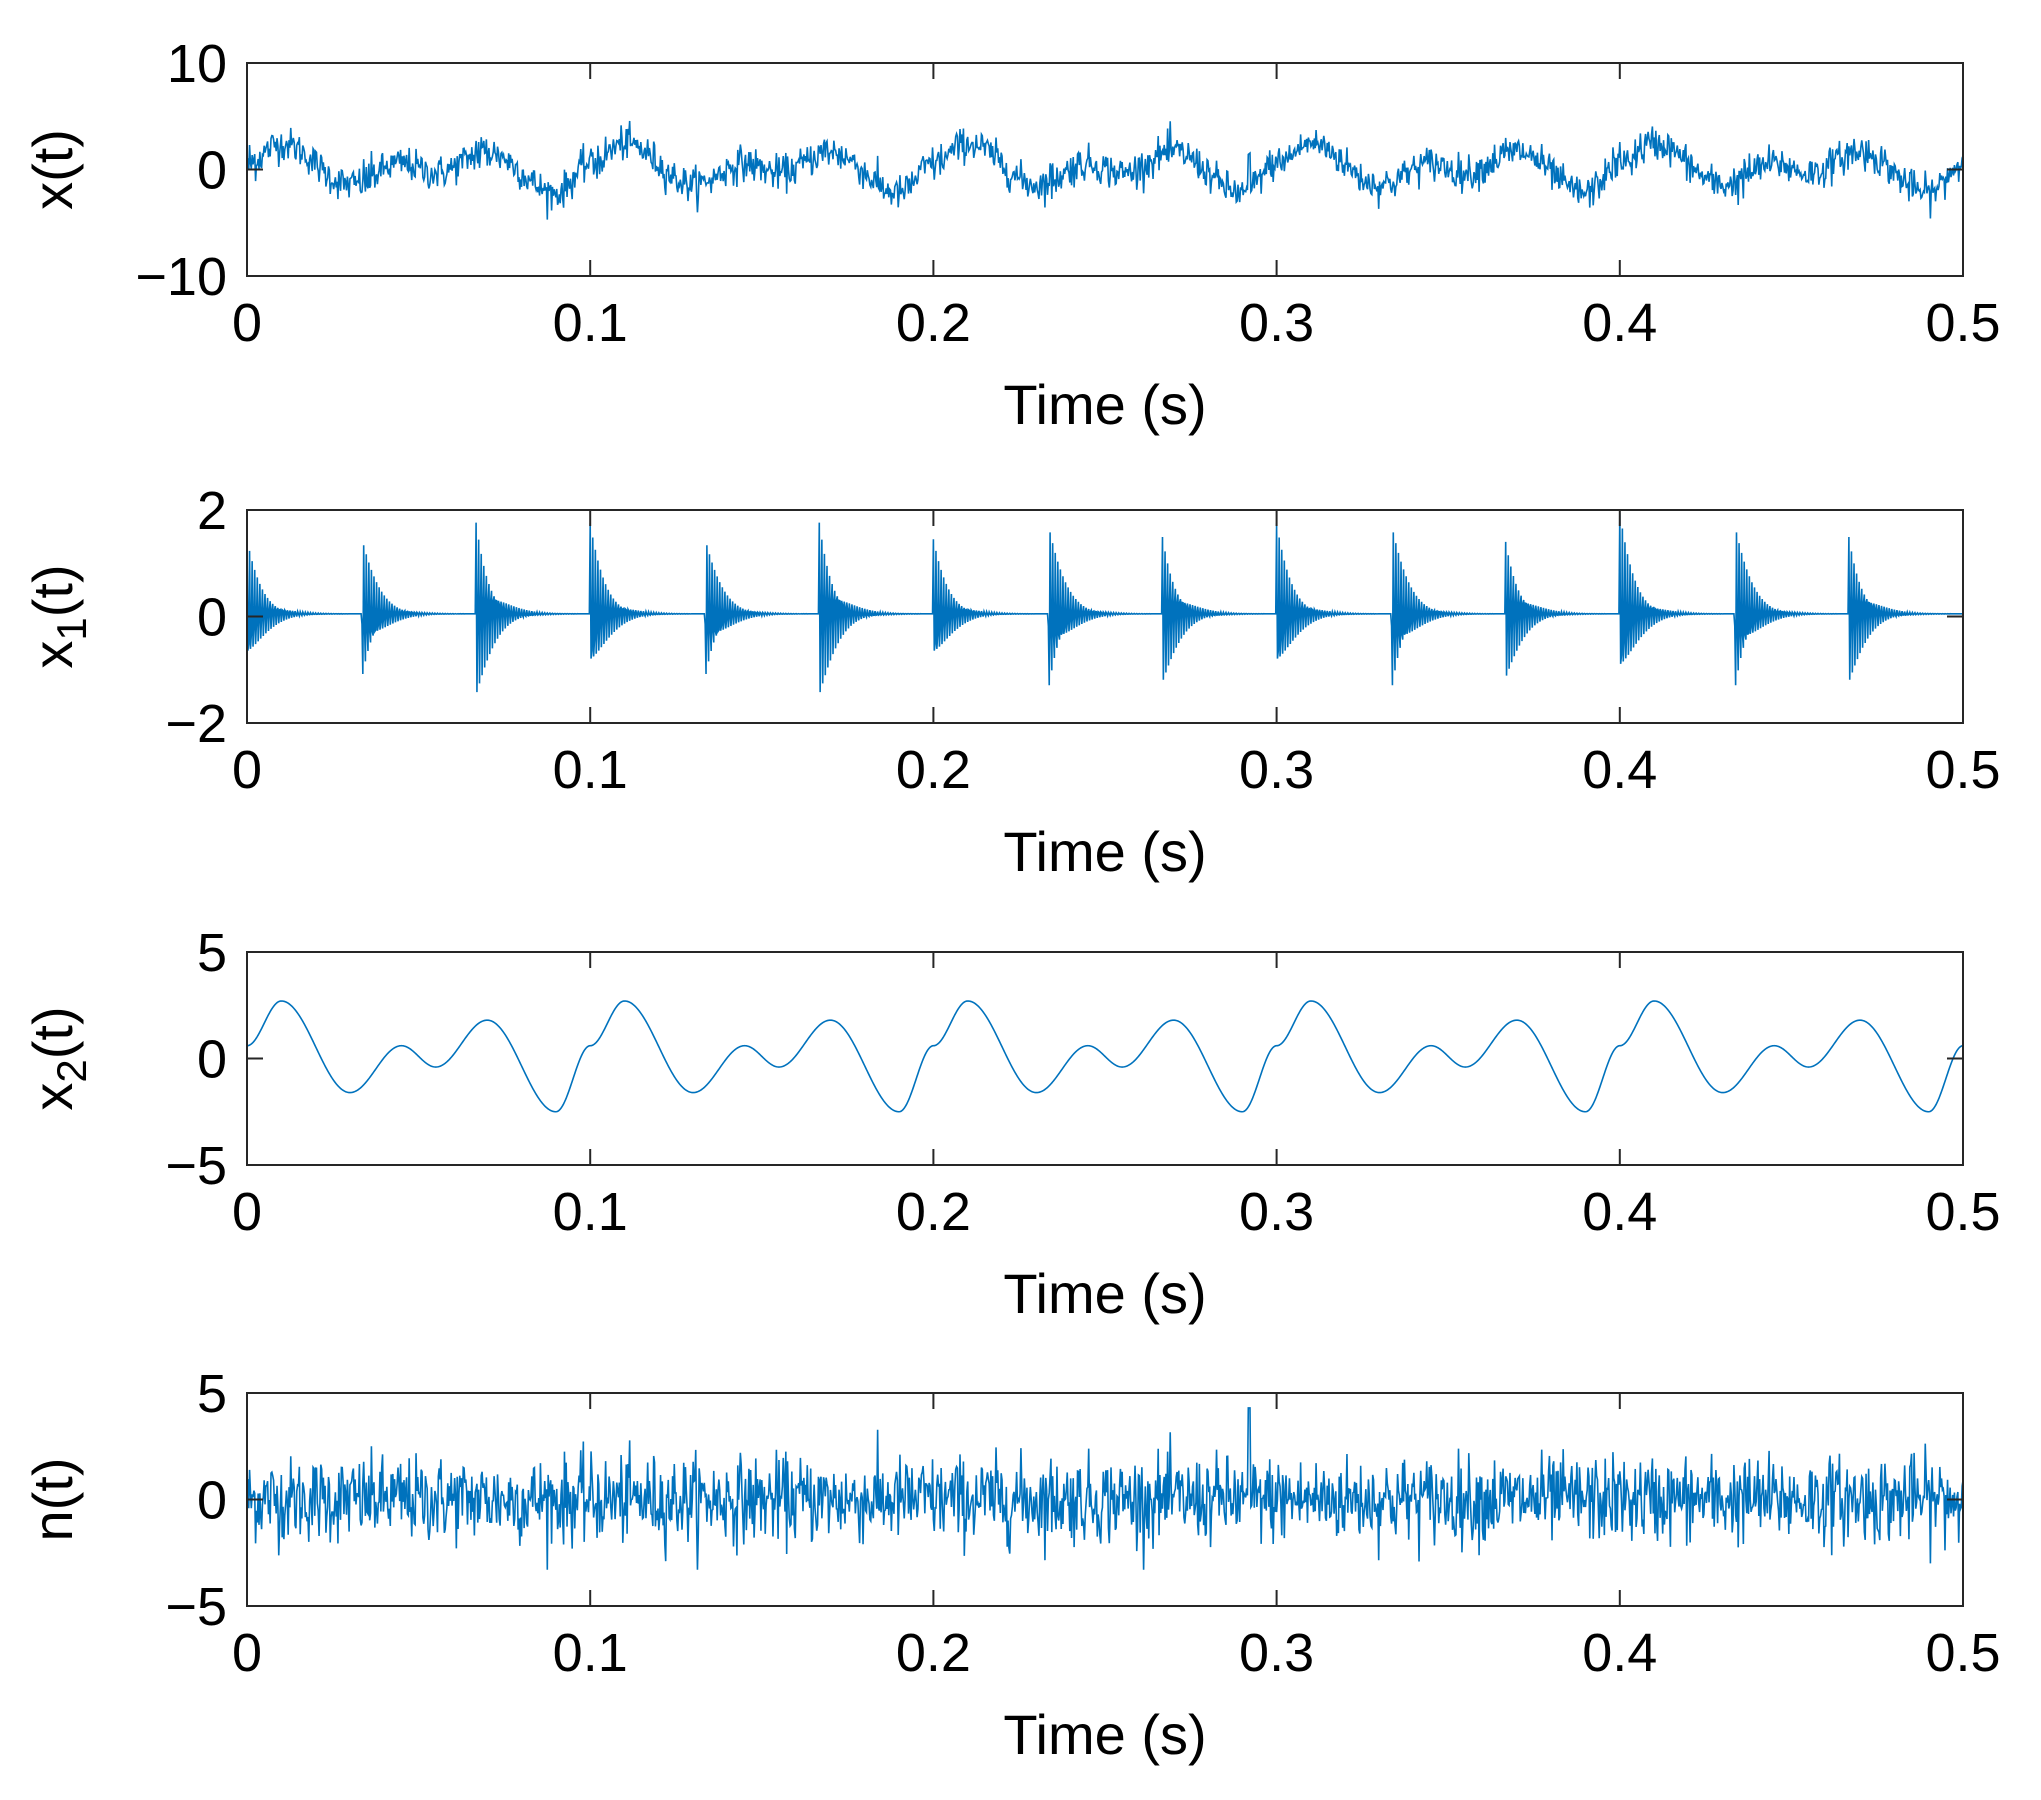 The height and width of the screenshot is (1800, 2041). Describe the element at coordinates (212, 511) in the screenshot. I see `y-tick-label: 2` at that location.